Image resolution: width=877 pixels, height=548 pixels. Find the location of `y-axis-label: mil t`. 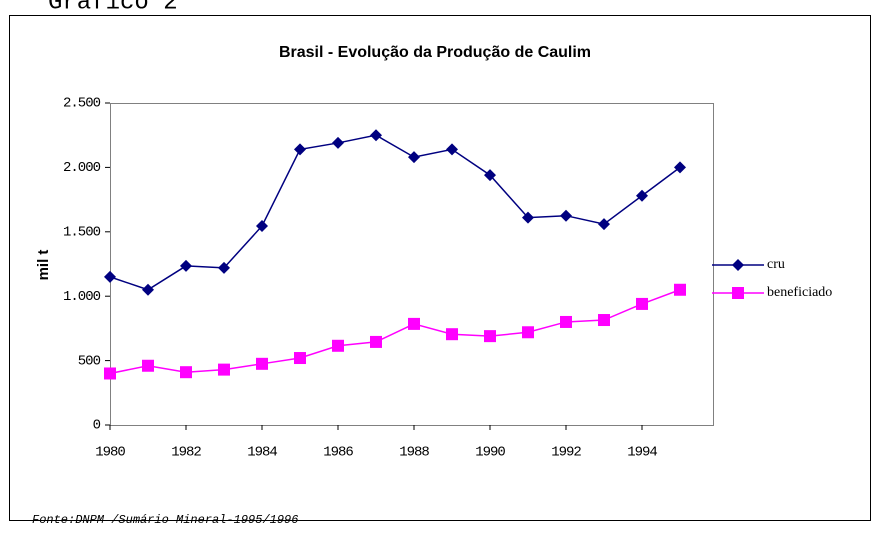

y-axis-label: mil t is located at coordinates (43, 265).